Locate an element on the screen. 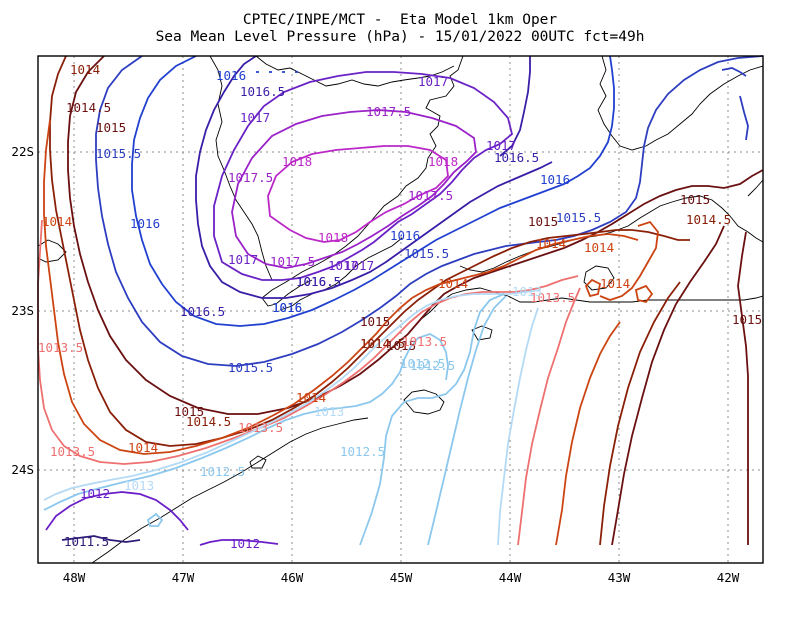 The width and height of the screenshot is (800, 618). y-tick-labels: 22S 23S 24S is located at coordinates (22, 310).